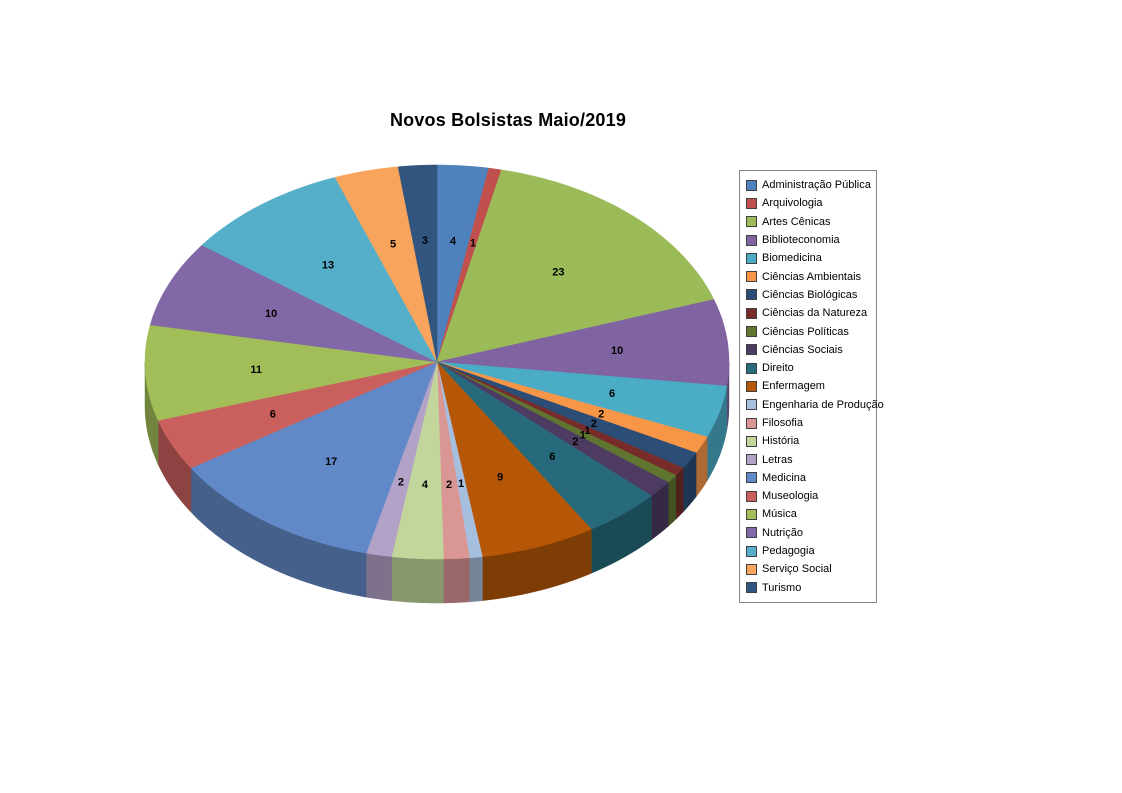 The width and height of the screenshot is (1122, 793). What do you see at coordinates (425, 241) in the screenshot?
I see `data-label: 3` at bounding box center [425, 241].